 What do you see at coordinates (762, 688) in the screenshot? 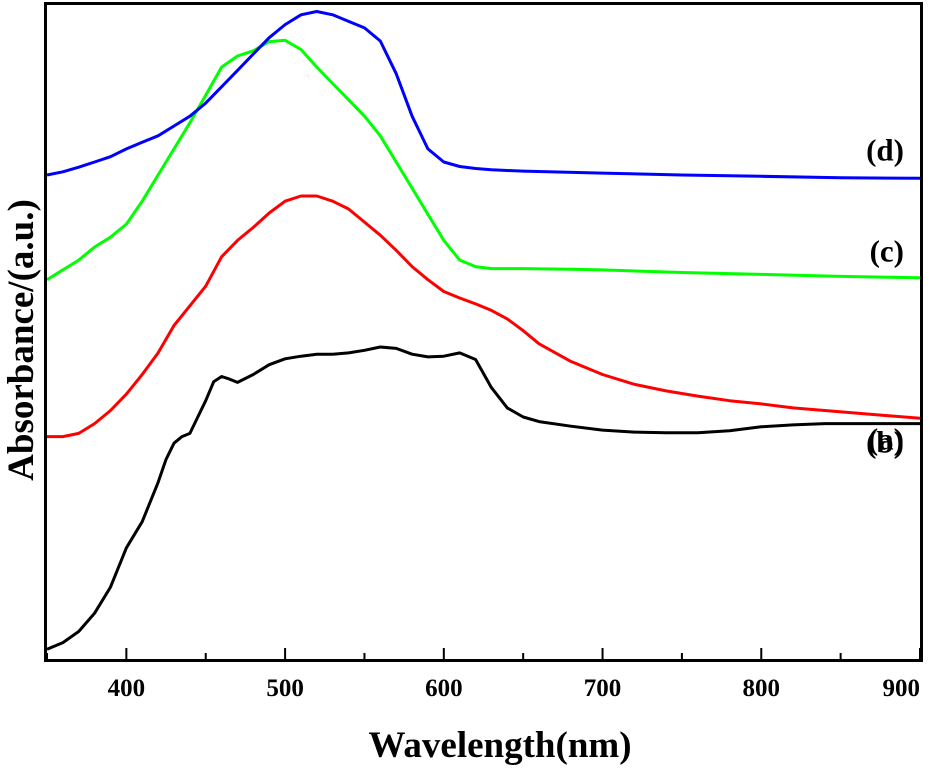
I see `x-tick-label: 800` at bounding box center [762, 688].